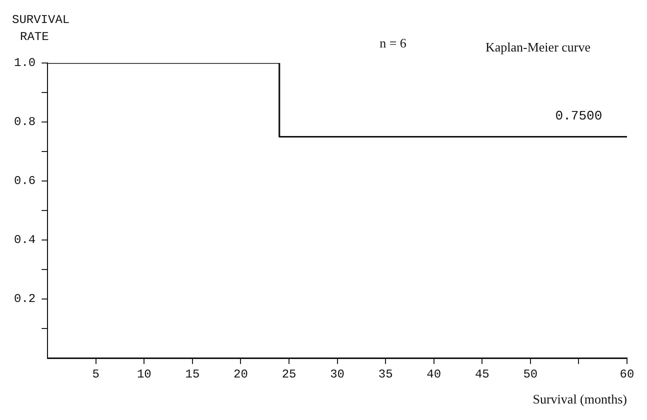  Describe the element at coordinates (627, 374) in the screenshot. I see `x-tick-label: 60` at that location.